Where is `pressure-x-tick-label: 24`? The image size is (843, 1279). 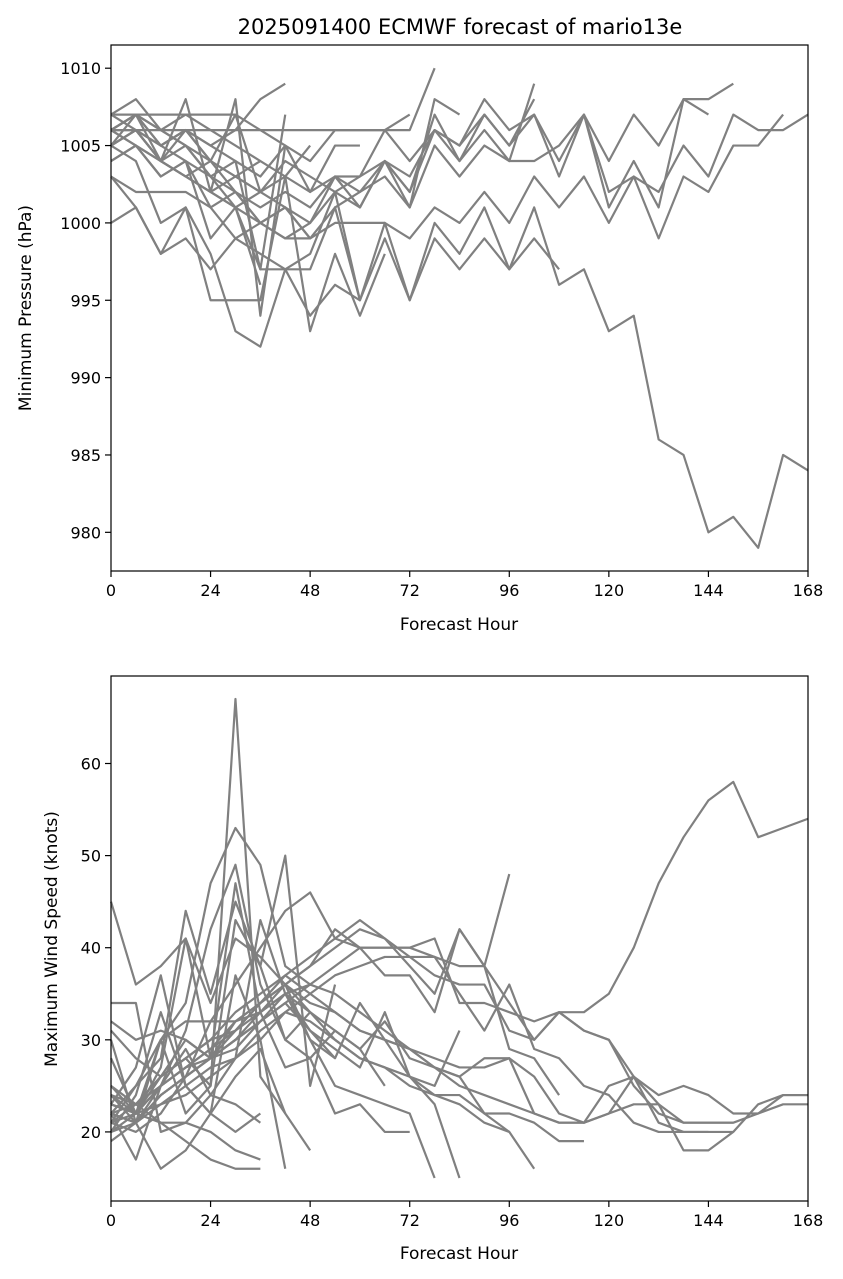
pressure-x-tick-label: 24 is located at coordinates (210, 590).